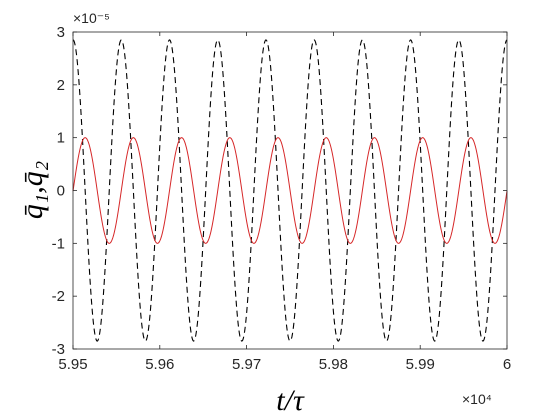  I want to click on x-tick-label: 5.99, so click(420, 364).